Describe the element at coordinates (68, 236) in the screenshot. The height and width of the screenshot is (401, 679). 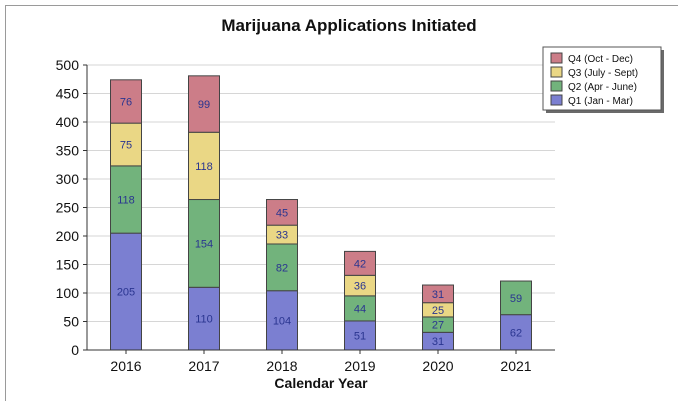
I see `y-tick-label: 200` at that location.